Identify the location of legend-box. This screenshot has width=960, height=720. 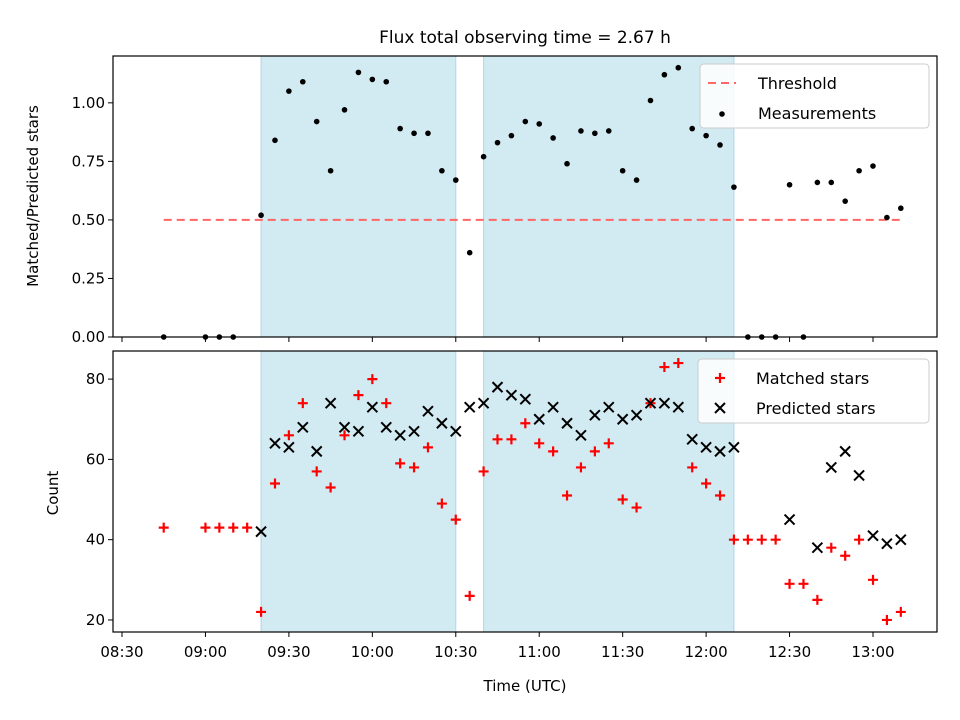
(814, 96).